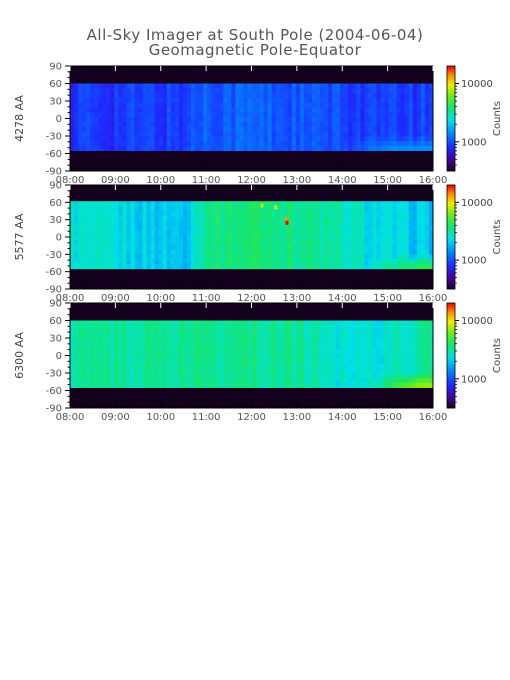 The height and width of the screenshot is (680, 510). I want to click on colorbar-label: Counts, so click(497, 237).